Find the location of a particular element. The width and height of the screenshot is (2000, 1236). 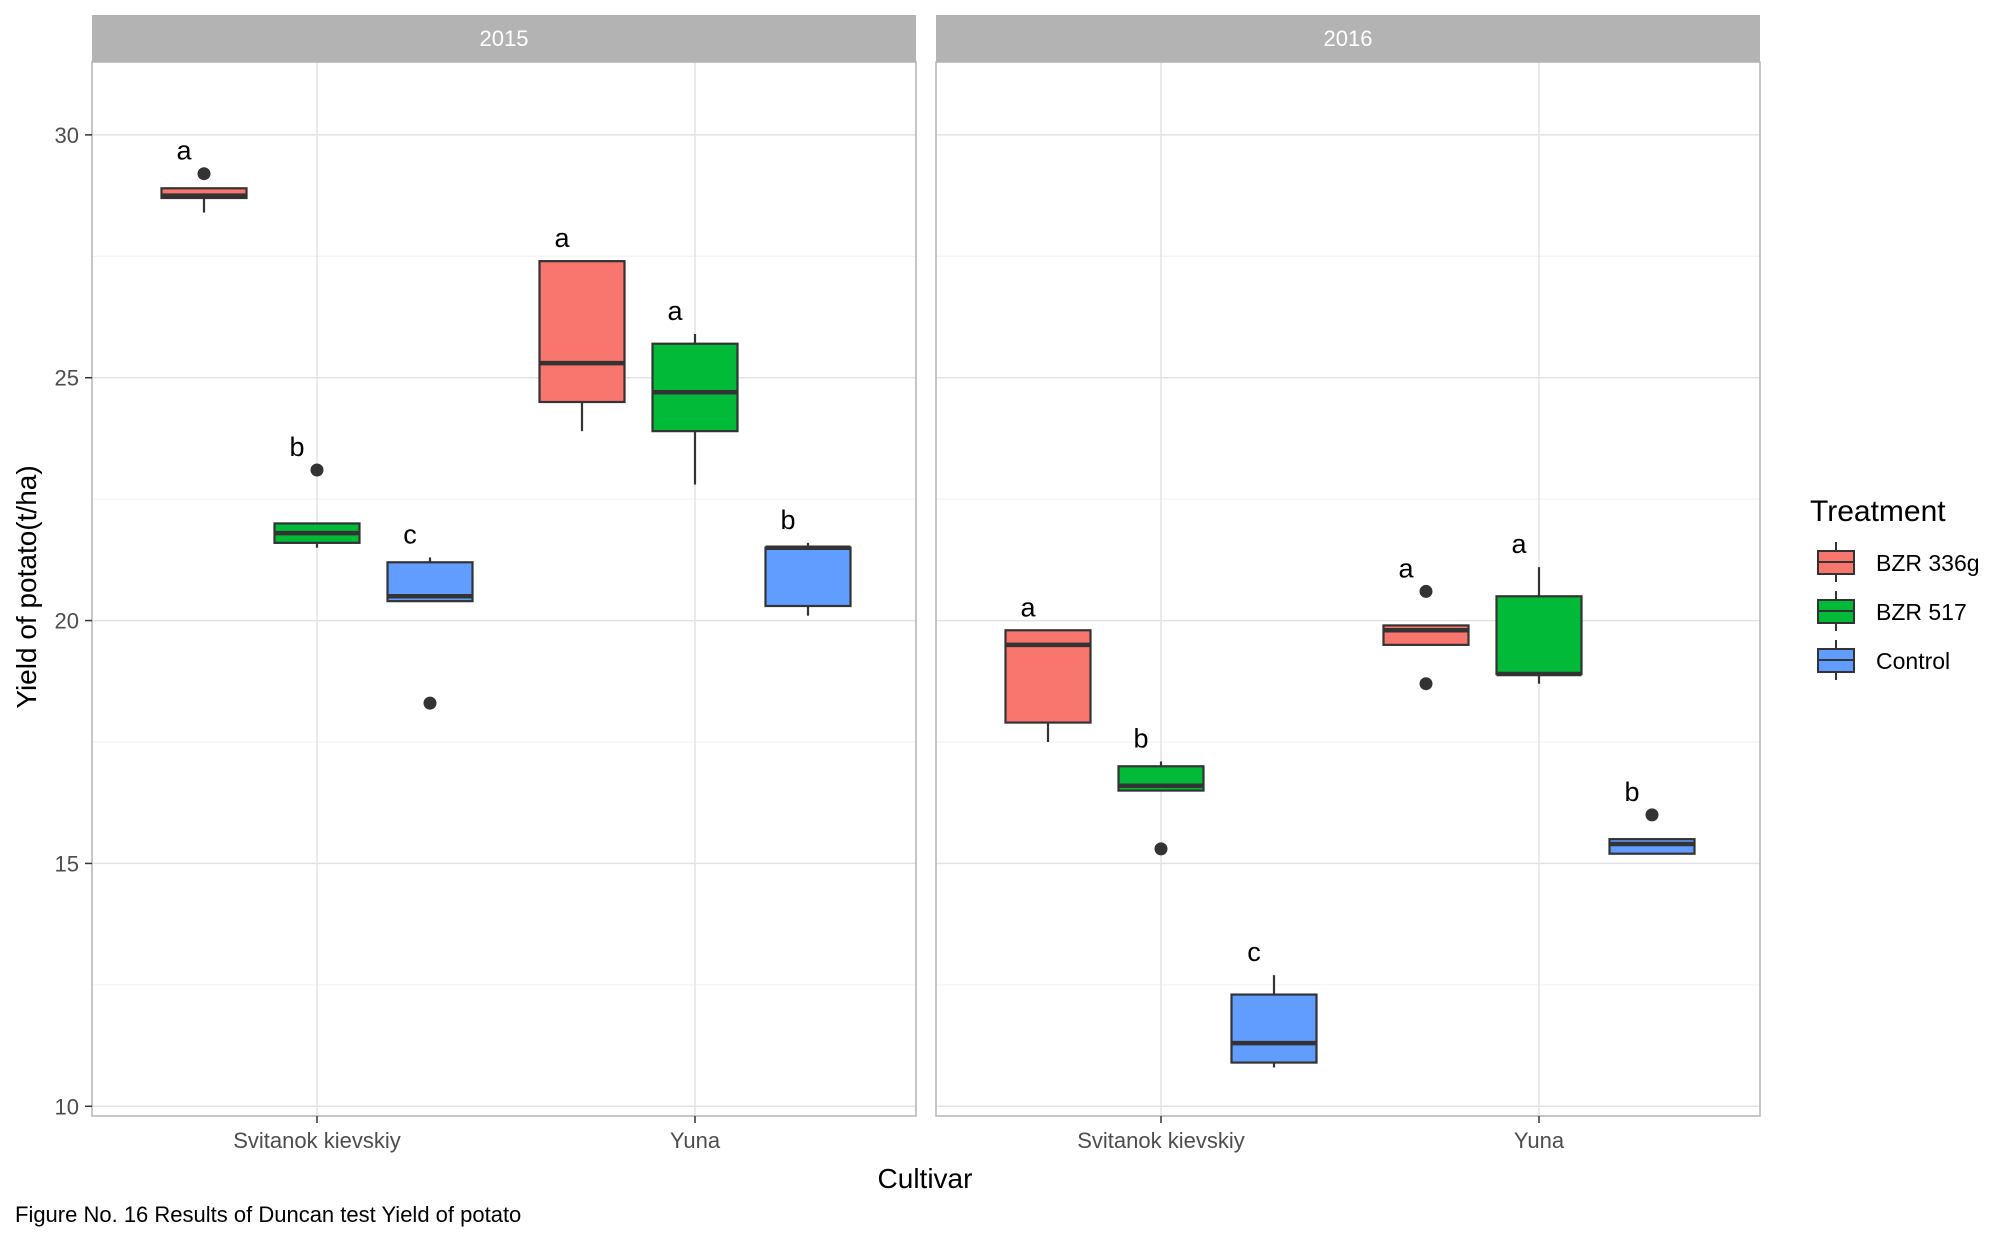

box-2015-yuna-bzr-517: a is located at coordinates (695, 390).